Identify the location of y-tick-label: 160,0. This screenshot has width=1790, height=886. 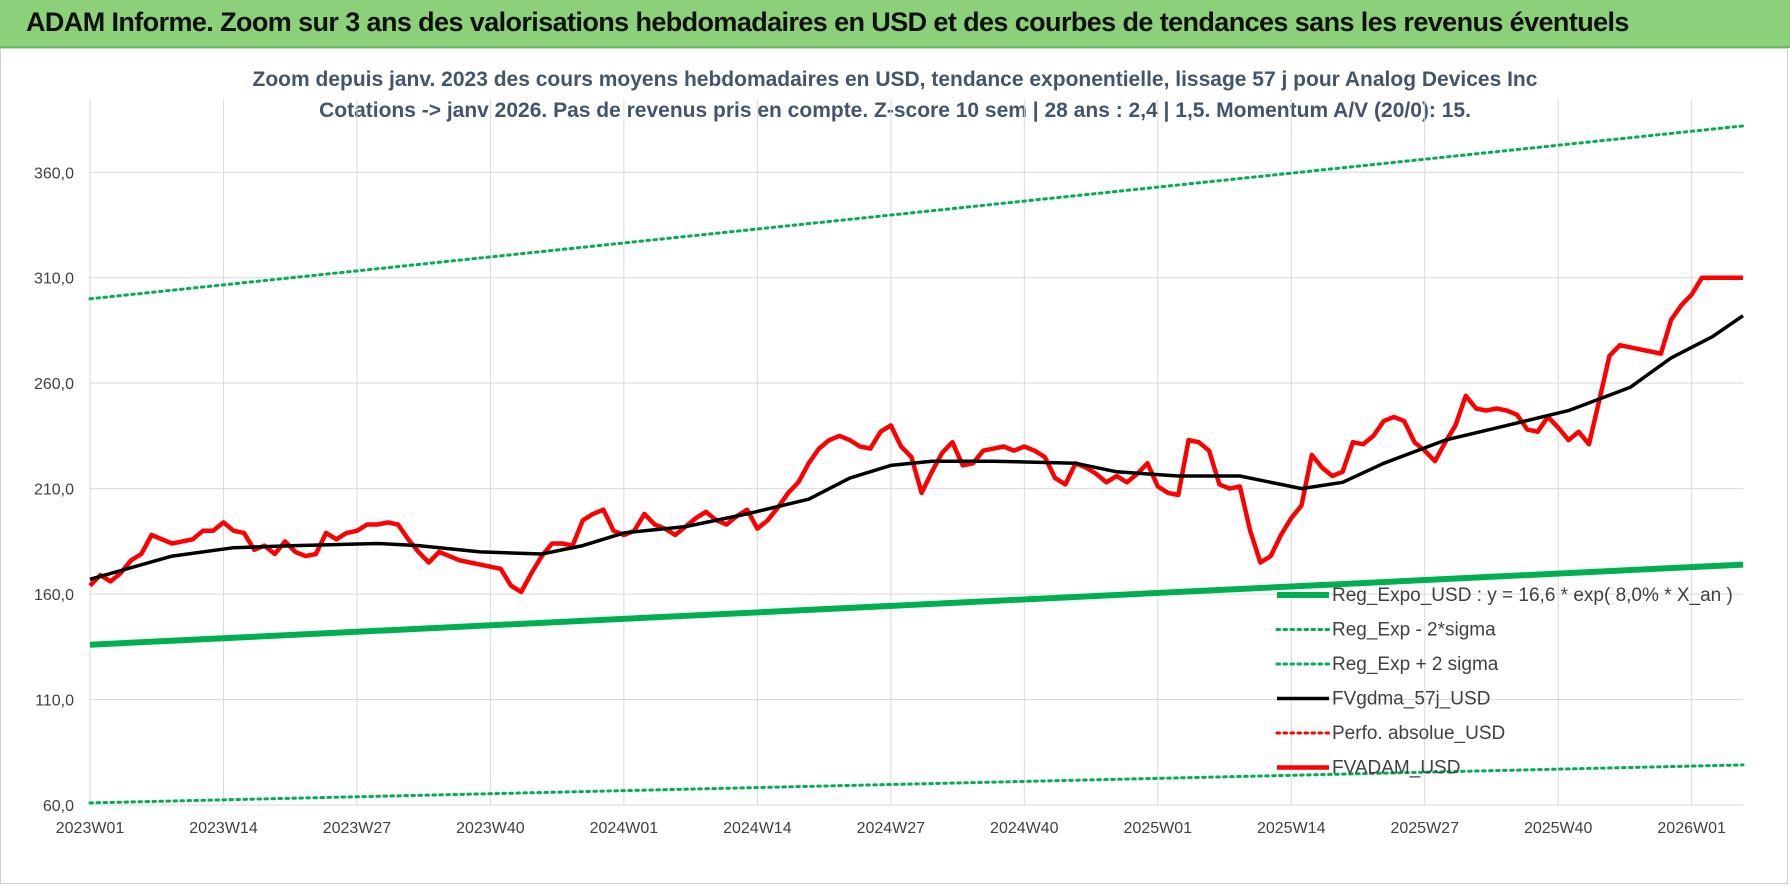
(54, 595).